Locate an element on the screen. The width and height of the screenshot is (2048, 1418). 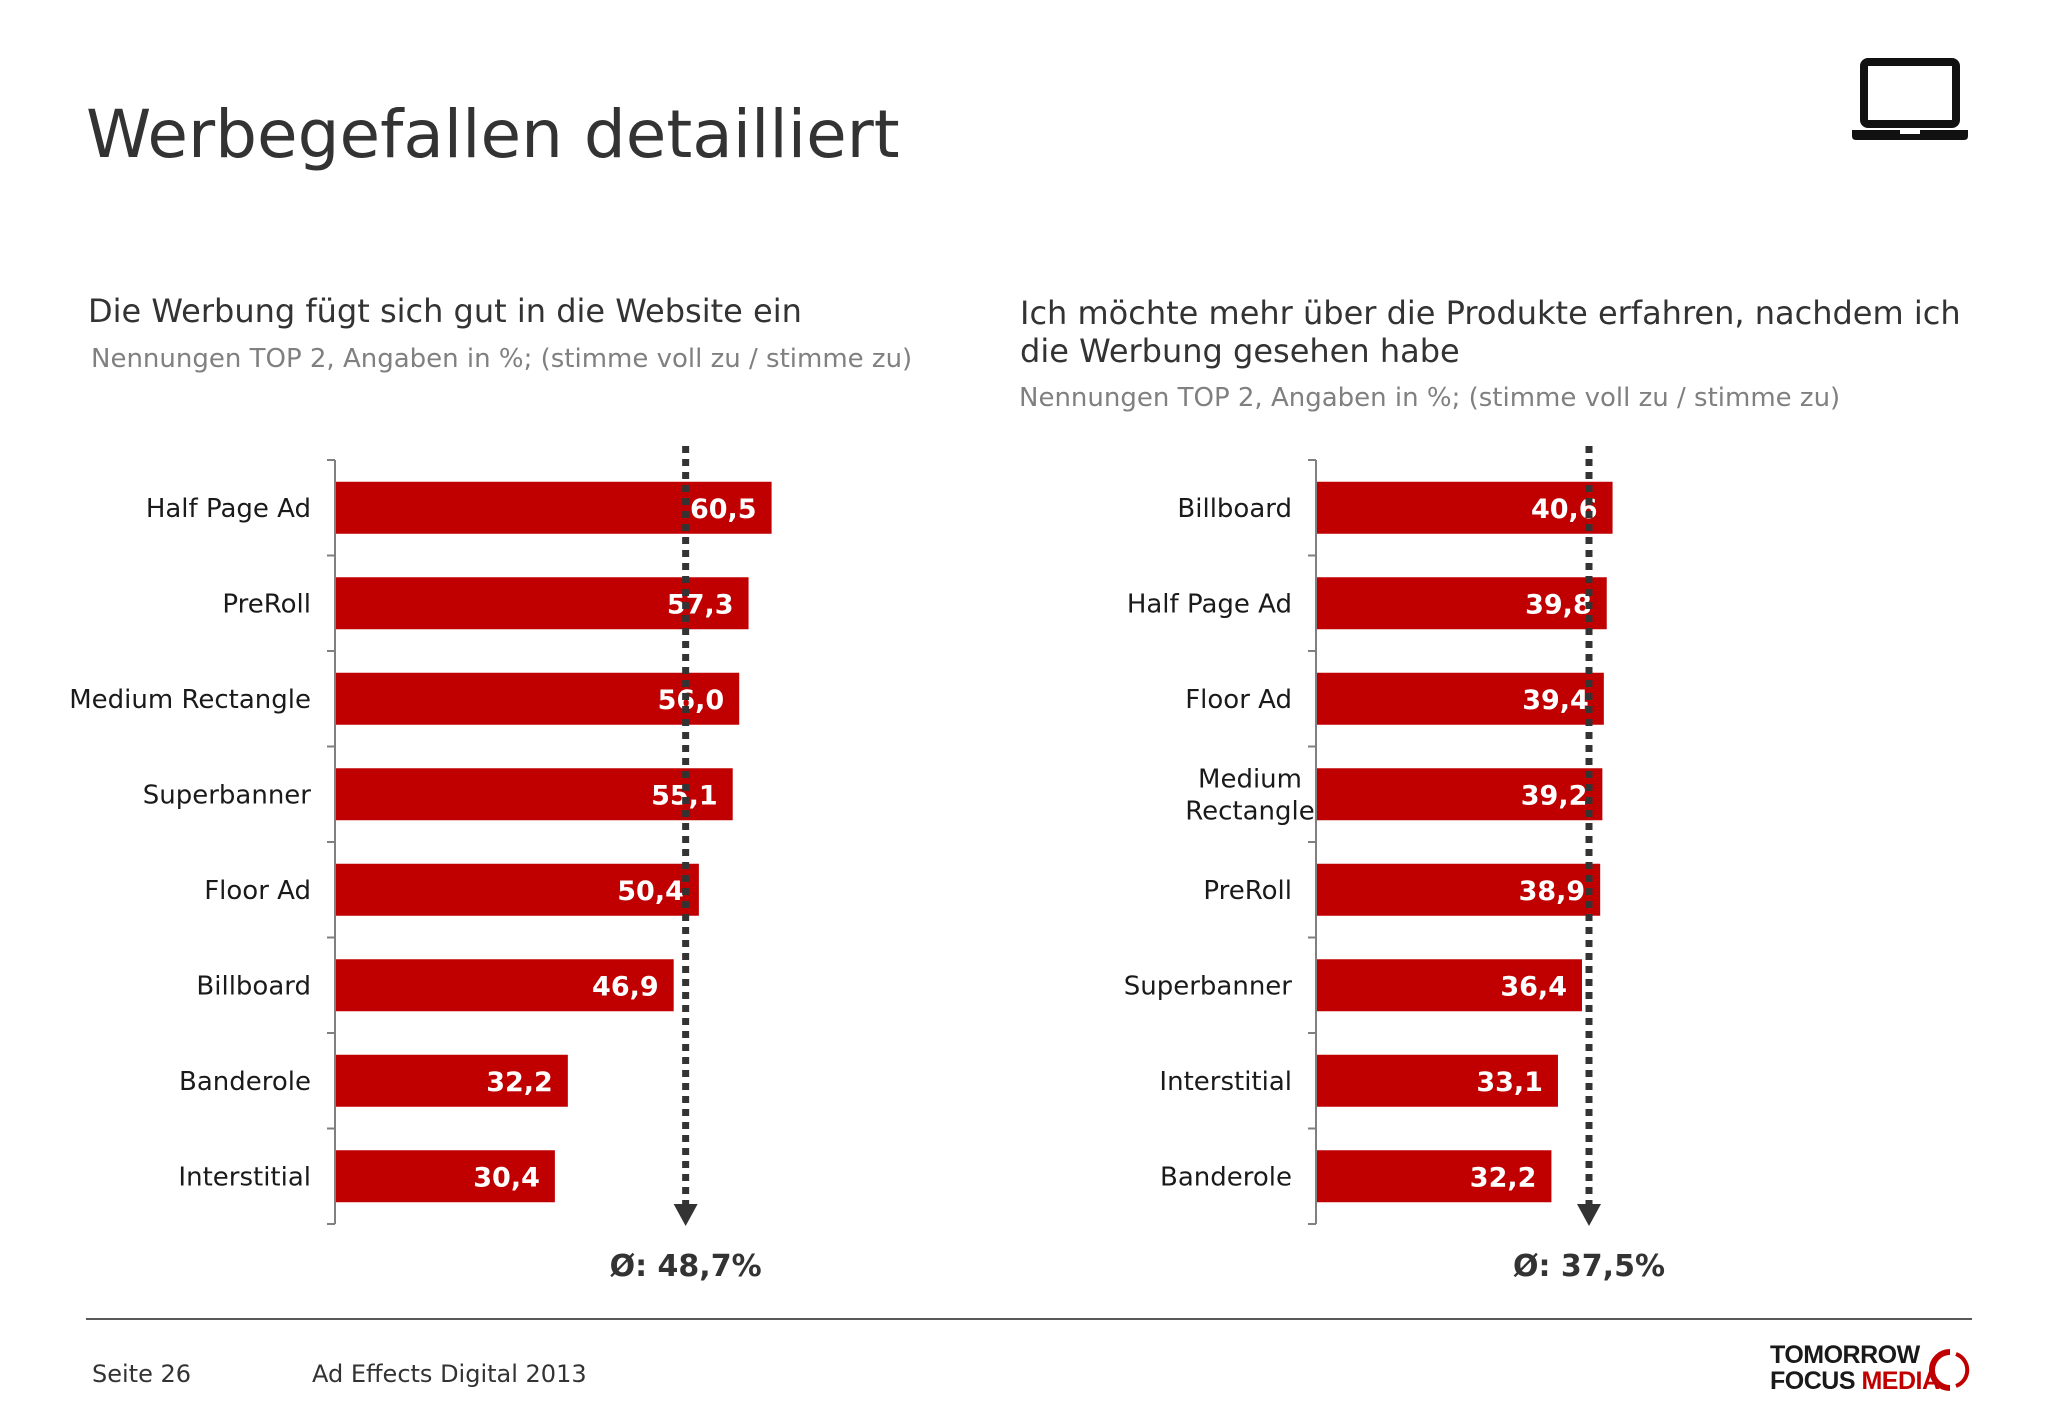
brand-logo: TOMORROW FOCUS MEDIA is located at coordinates (1873, 1370).